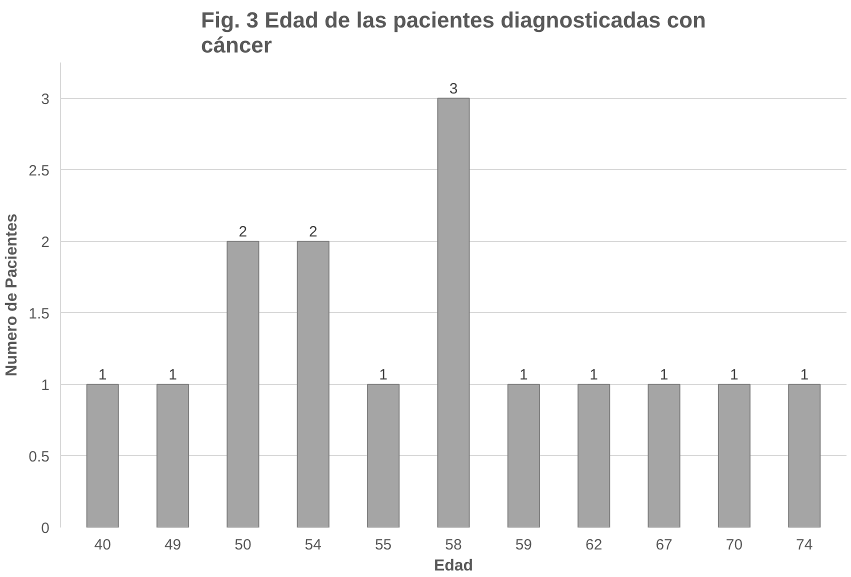  What do you see at coordinates (39, 313) in the screenshot?
I see `y-tick-label: 1.5` at bounding box center [39, 313].